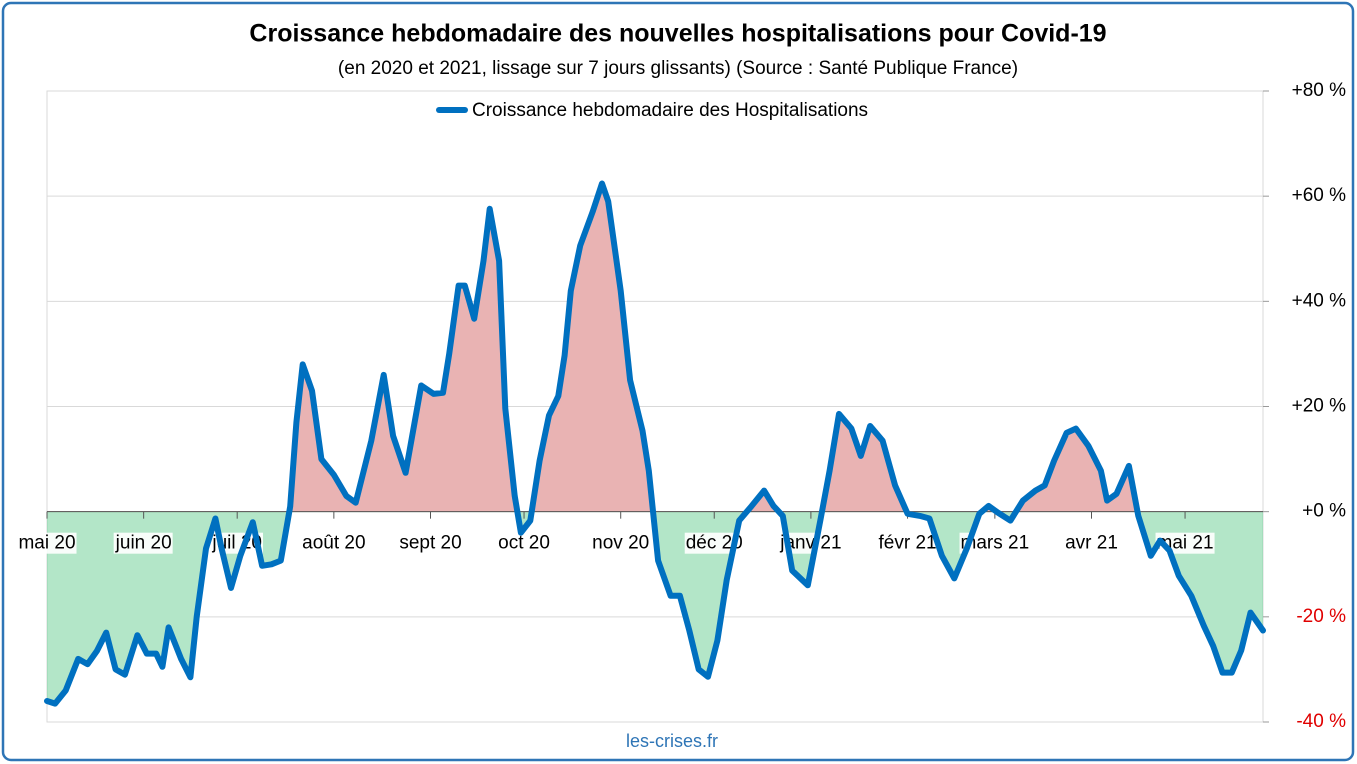 The height and width of the screenshot is (764, 1357). Describe the element at coordinates (1324, 511) in the screenshot. I see `y-tick-label: +0 %` at that location.